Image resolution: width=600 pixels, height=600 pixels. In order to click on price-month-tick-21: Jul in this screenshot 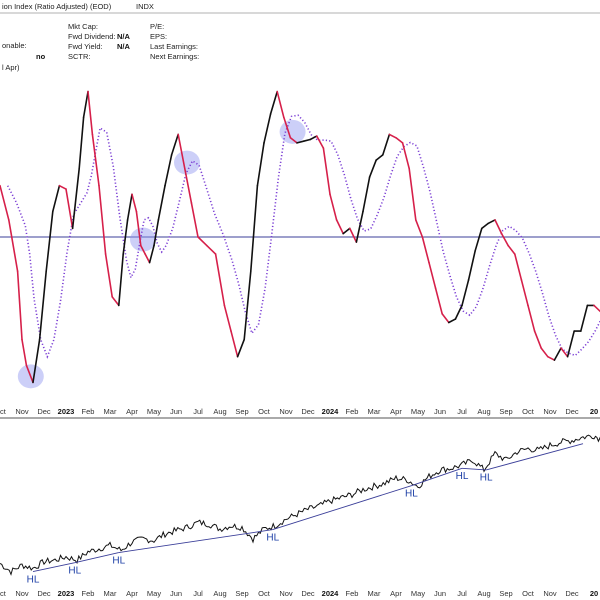, I will do `click(462, 593)`.